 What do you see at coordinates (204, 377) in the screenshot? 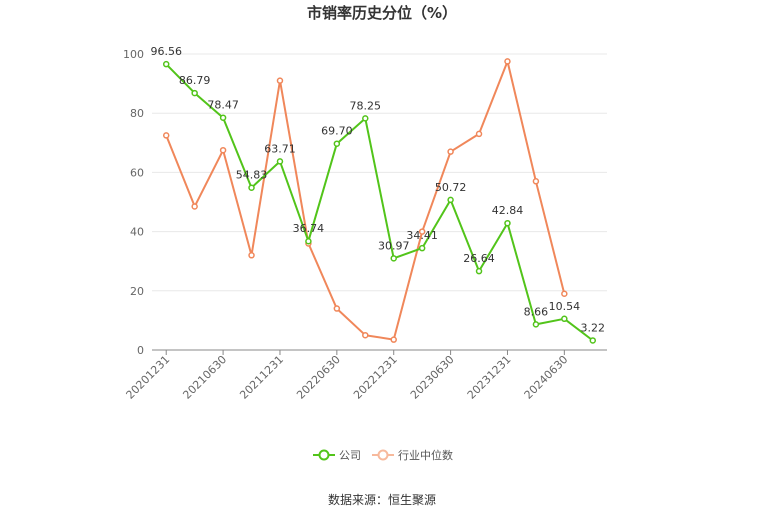
I see `x-tick-label-20210630: 20210630` at bounding box center [204, 377].